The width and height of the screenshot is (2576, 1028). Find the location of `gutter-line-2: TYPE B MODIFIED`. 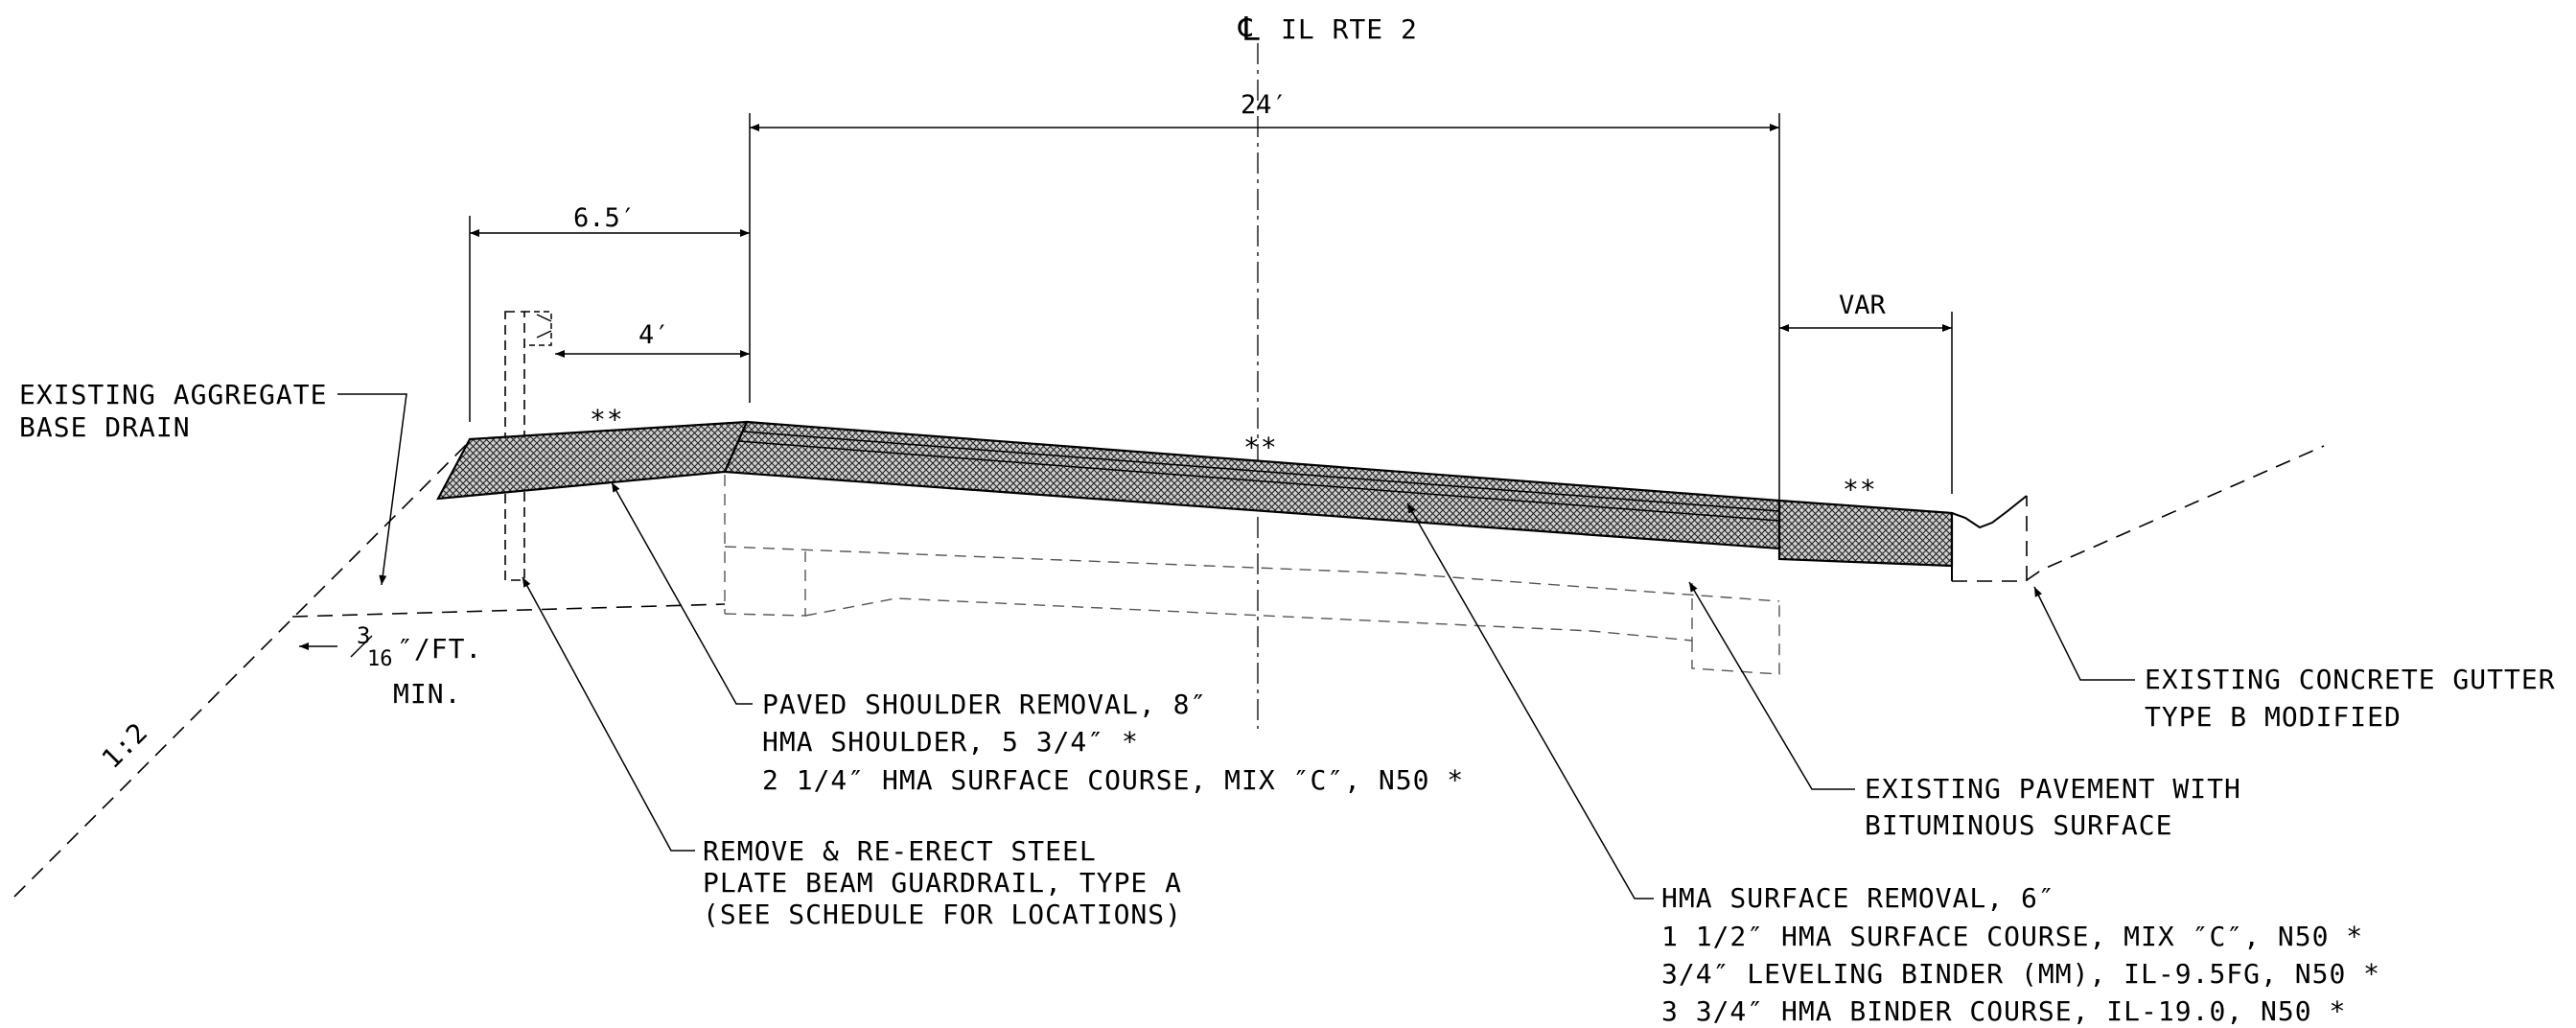

gutter-line-2: TYPE B MODIFIED is located at coordinates (2274, 717).